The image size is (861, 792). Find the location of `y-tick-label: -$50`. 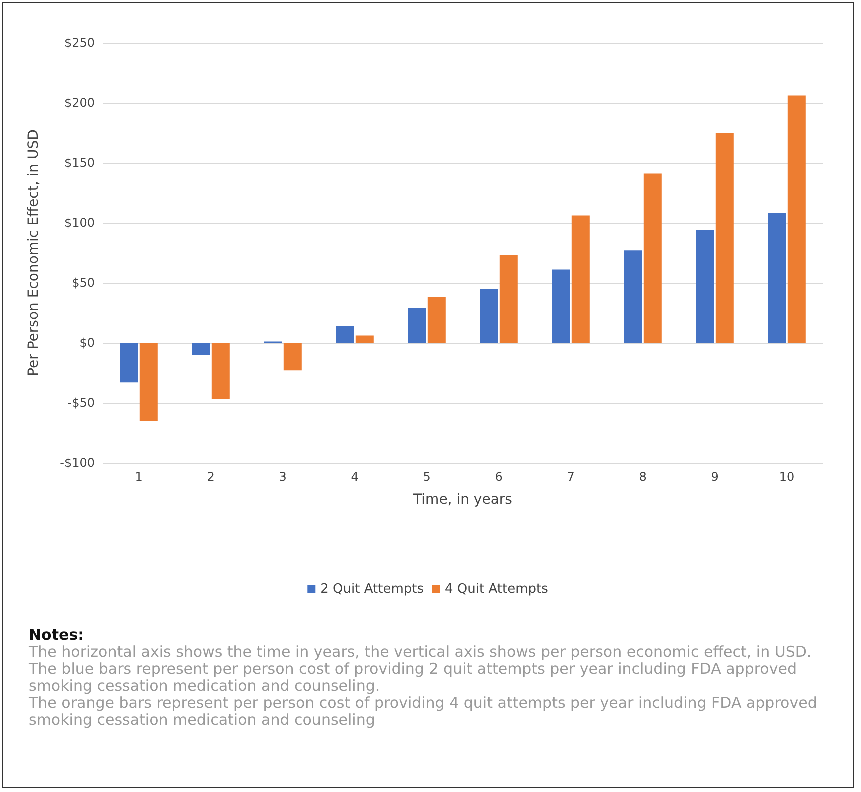

y-tick-label: -$50 is located at coordinates (81, 403).